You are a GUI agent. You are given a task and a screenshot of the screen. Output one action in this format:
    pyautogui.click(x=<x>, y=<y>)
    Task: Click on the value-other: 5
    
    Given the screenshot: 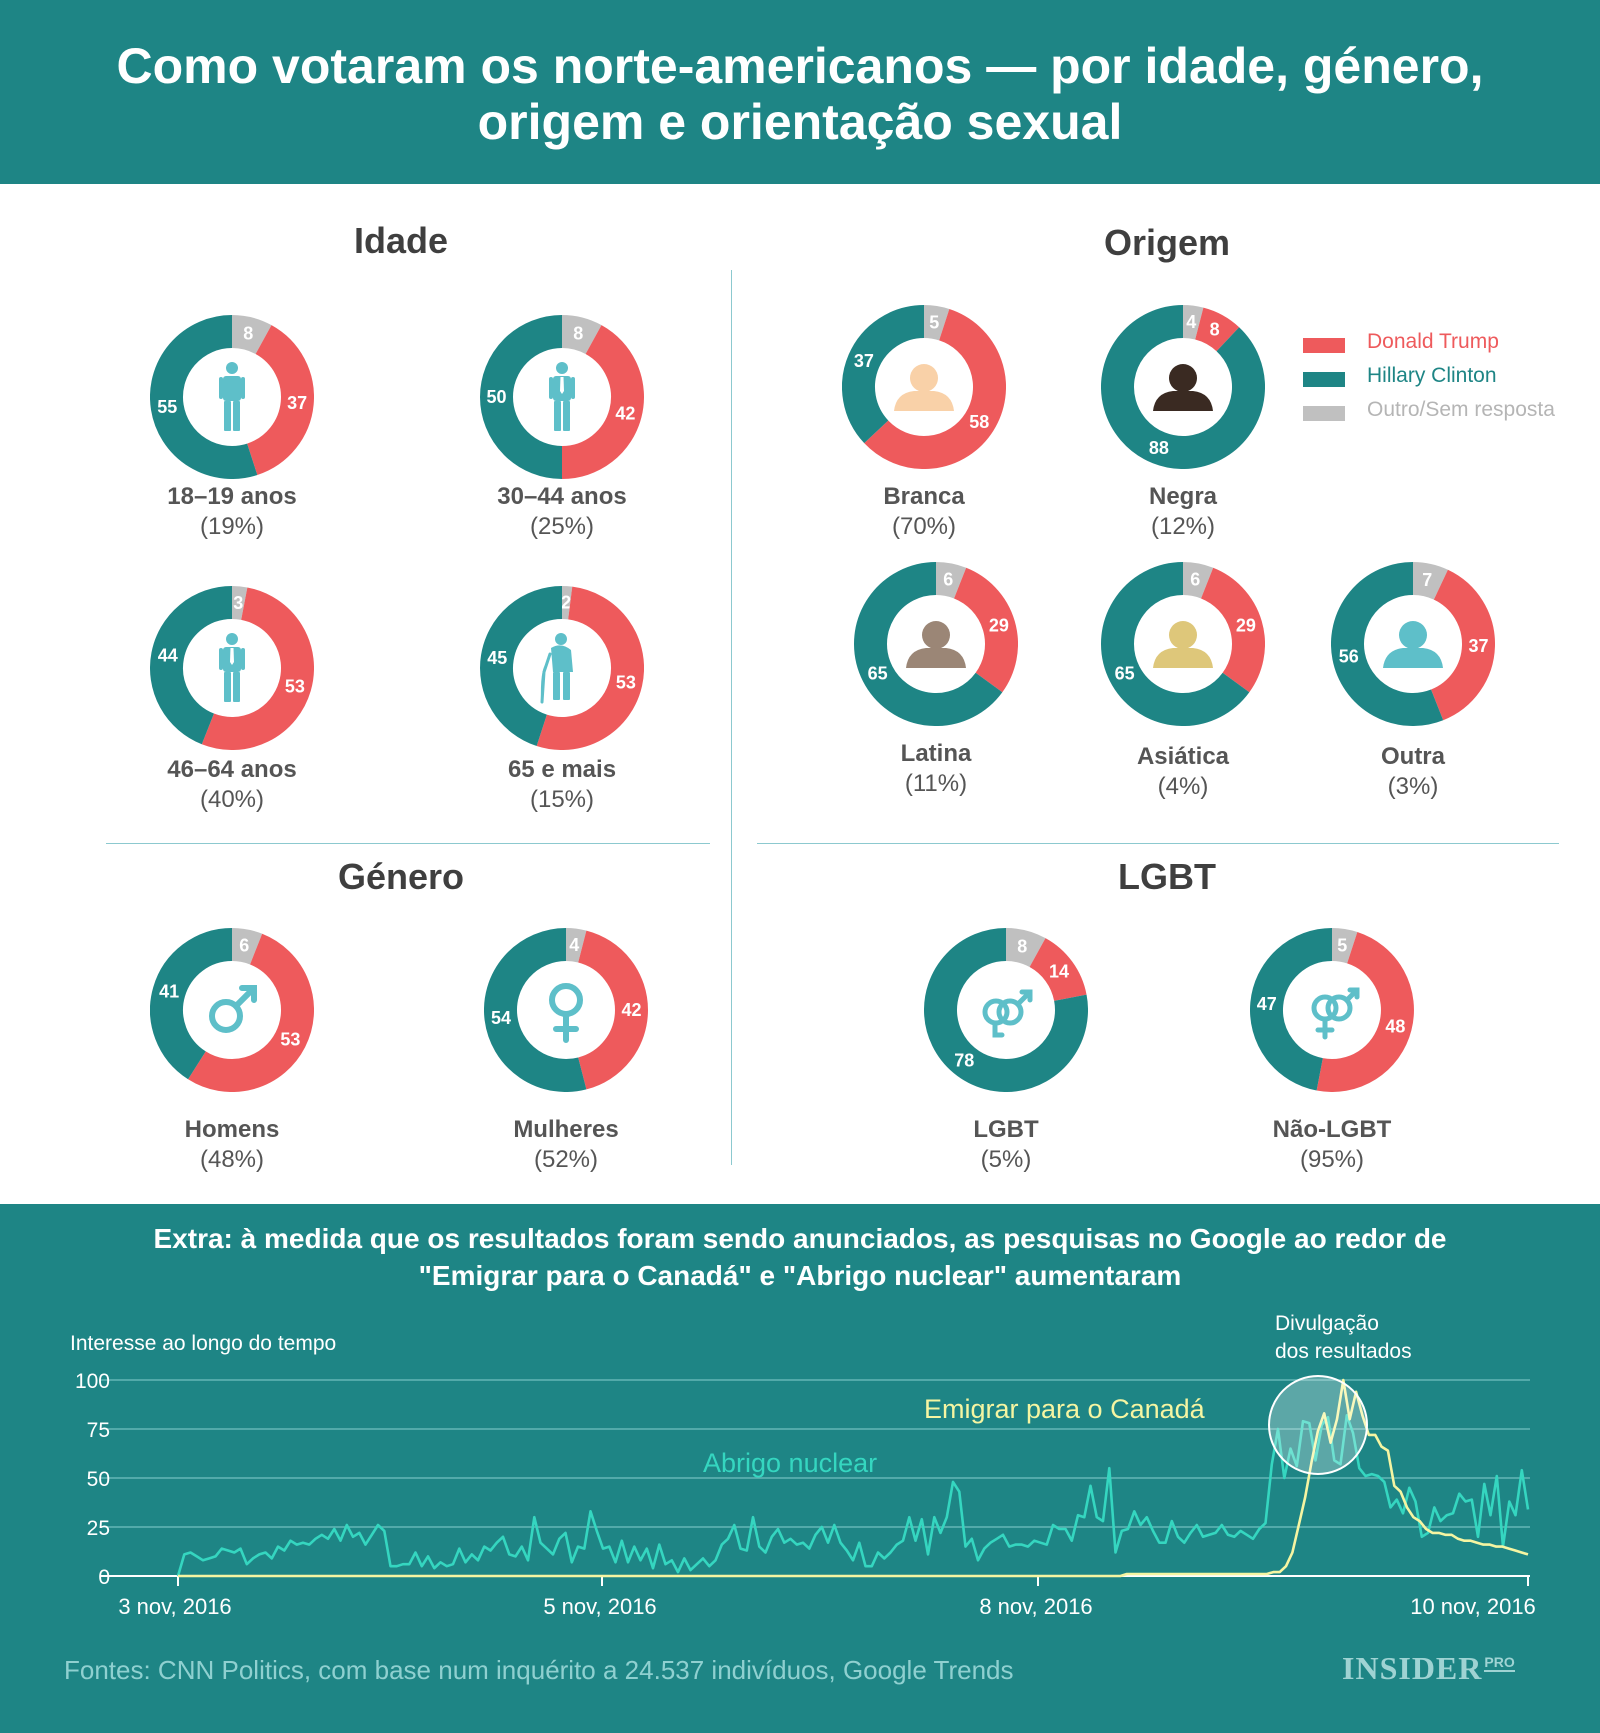 What is the action you would take?
    pyautogui.click(x=1342, y=945)
    